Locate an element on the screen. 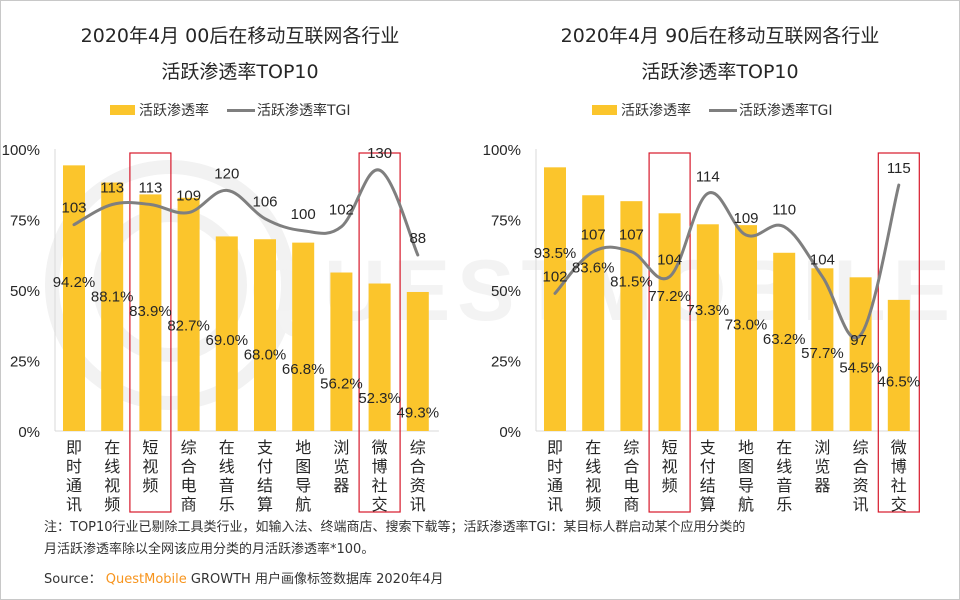  tgi-data-label: 102 is located at coordinates (554, 276).